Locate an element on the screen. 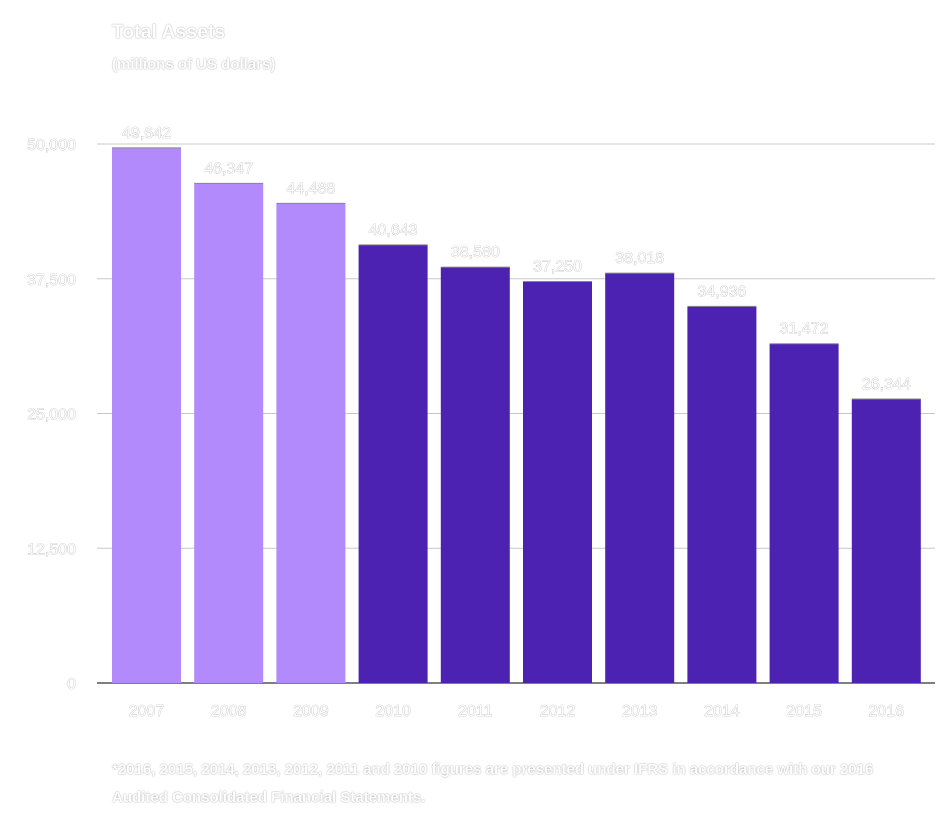 Image resolution: width=950 pixels, height=830 pixels. bar-2007 is located at coordinates (146, 415).